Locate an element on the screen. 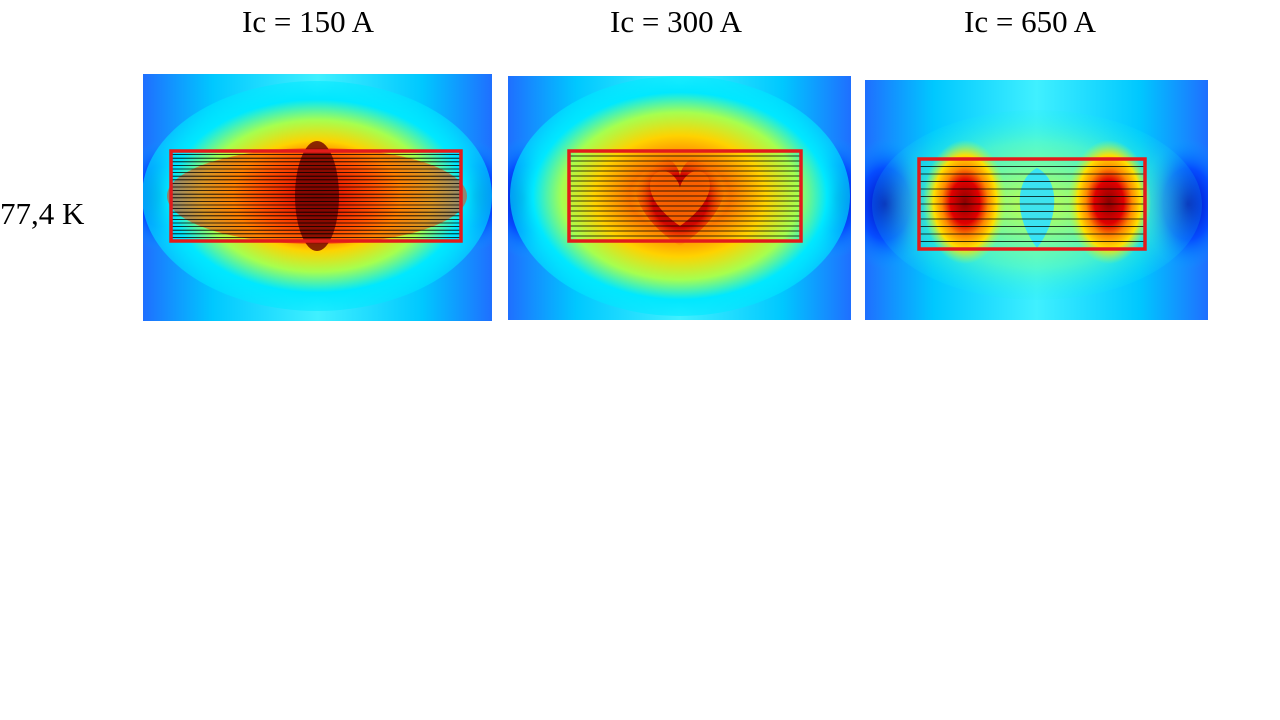  field-map-650a-svg is located at coordinates (1036, 200).